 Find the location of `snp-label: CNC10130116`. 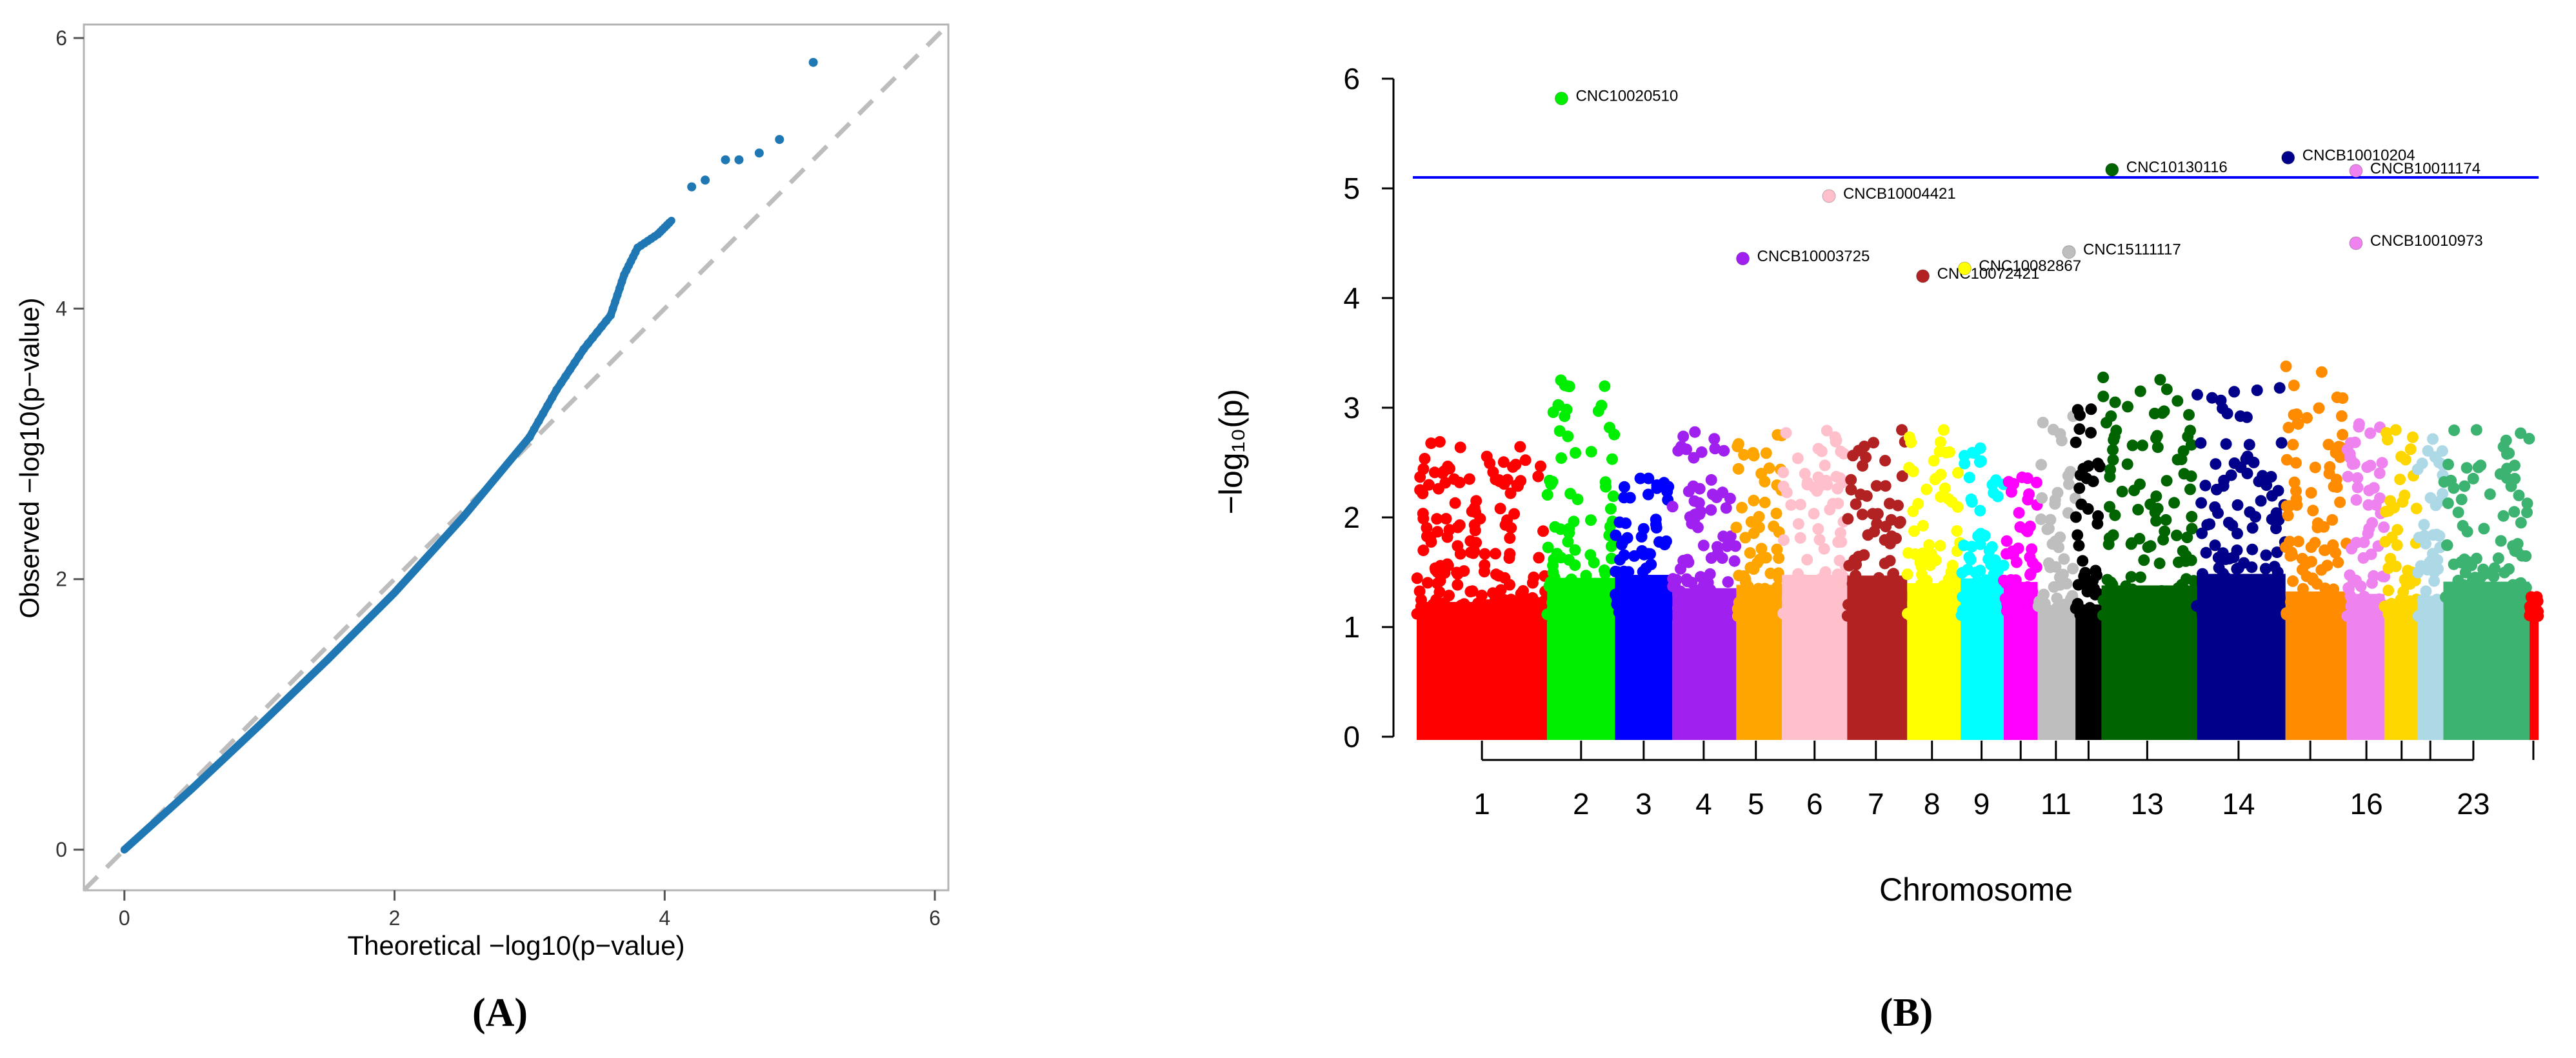

snp-label: CNC10130116 is located at coordinates (2177, 167).